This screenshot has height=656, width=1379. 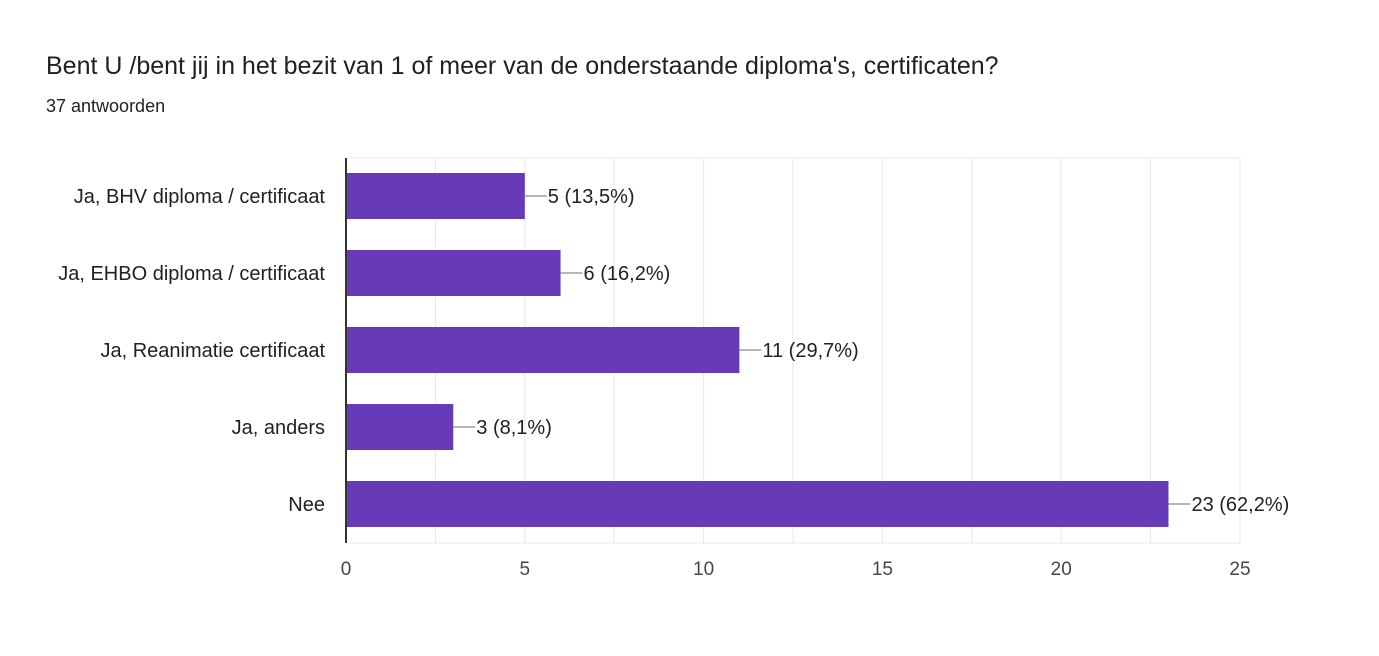 I want to click on data-label: 3 (8,1%), so click(x=514, y=428).